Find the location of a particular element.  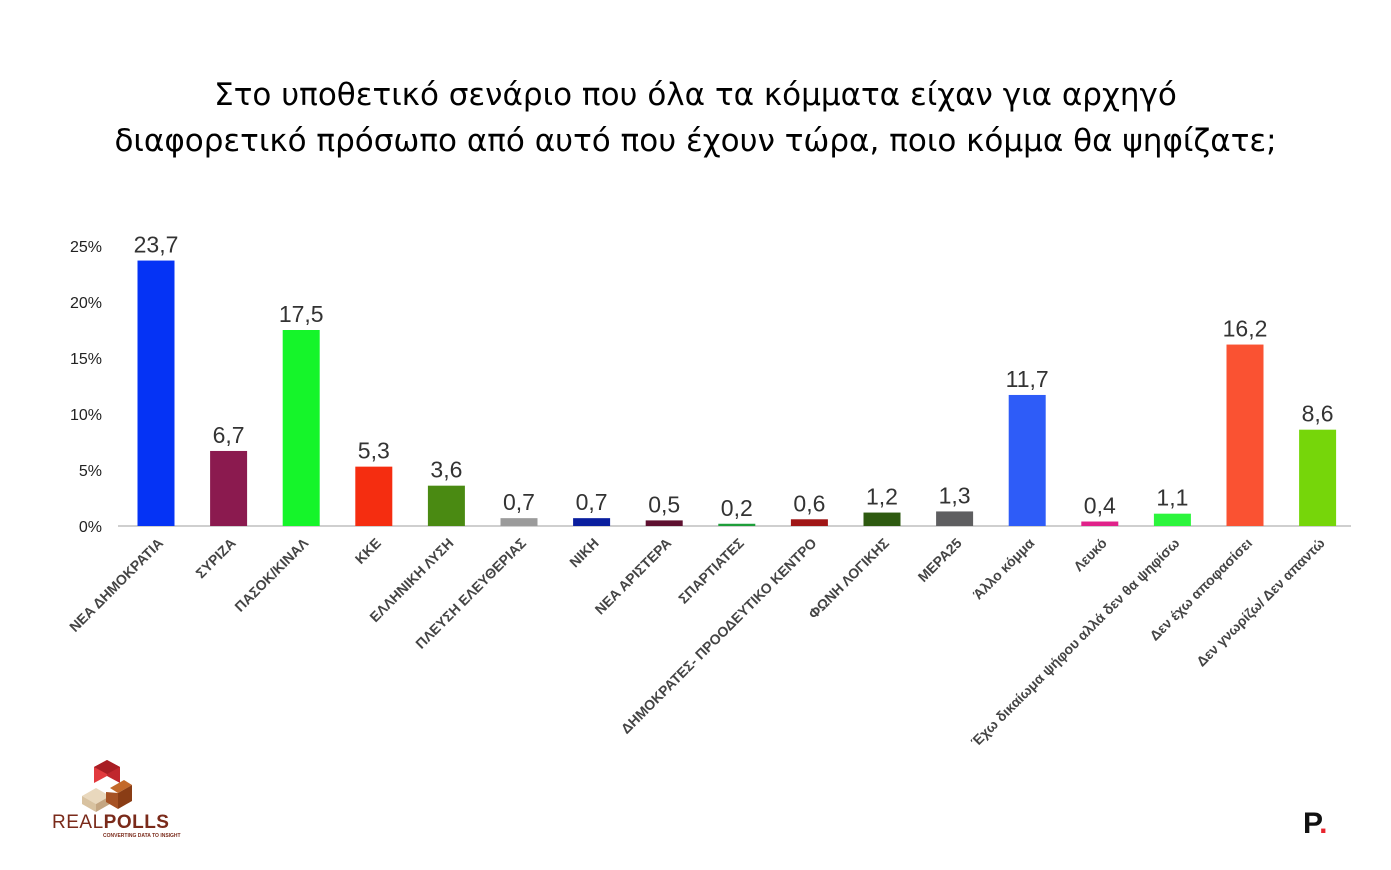

data-label: 23,7 is located at coordinates (156, 245).